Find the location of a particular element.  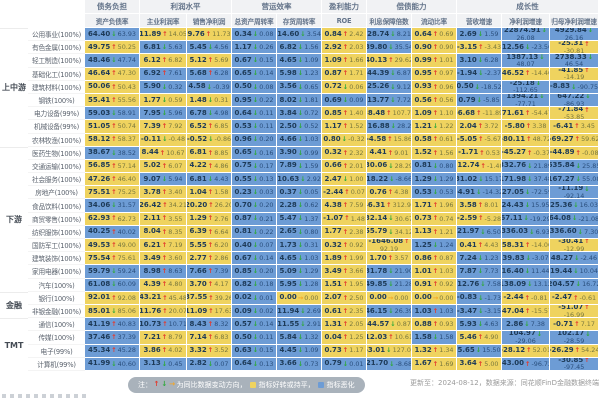

metric-prior-value: 4.90 is located at coordinates (491, 337).